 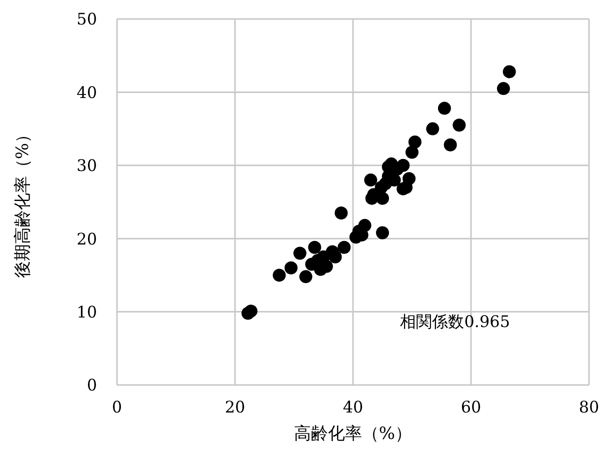 I want to click on x-tick-label: 20, so click(x=235, y=406).